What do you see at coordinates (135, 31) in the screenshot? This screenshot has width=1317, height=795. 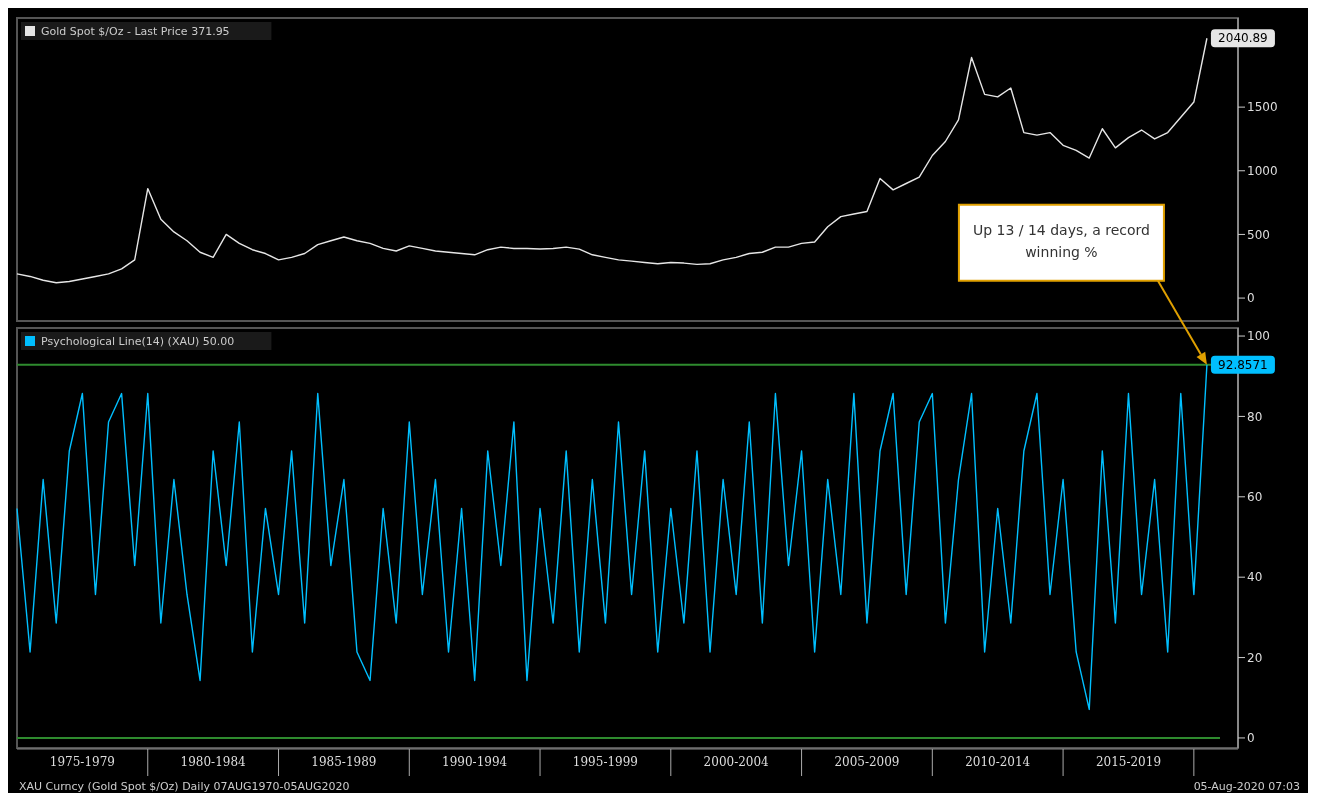 I see `legend-label: Gold Spot $/Oz - Last Price 371.95` at bounding box center [135, 31].